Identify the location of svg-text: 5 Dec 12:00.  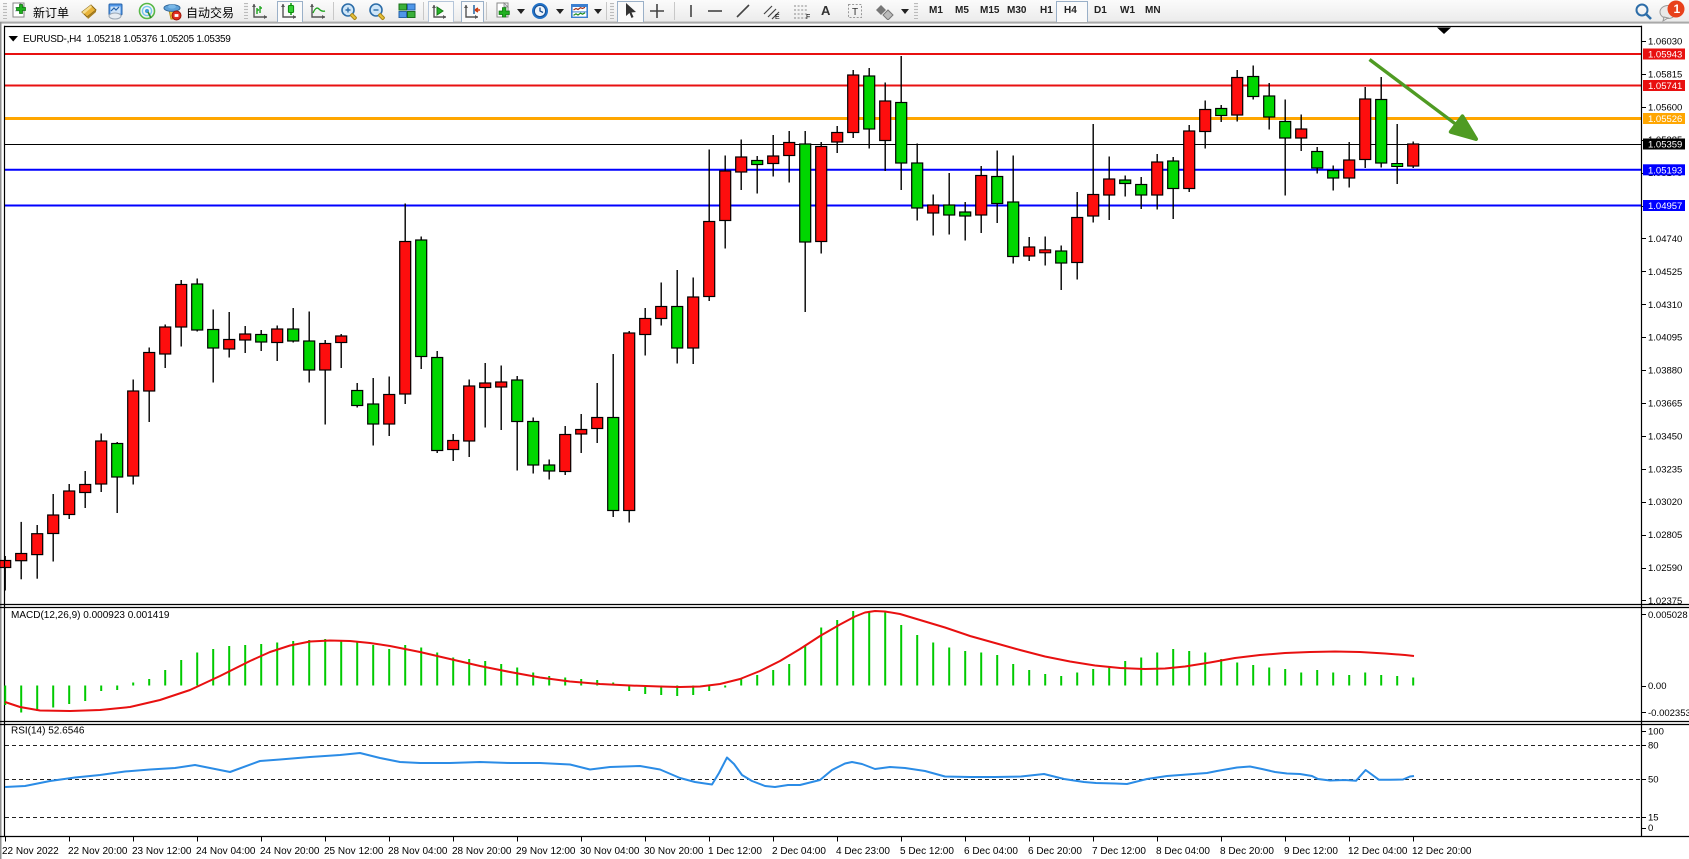
(927, 851).